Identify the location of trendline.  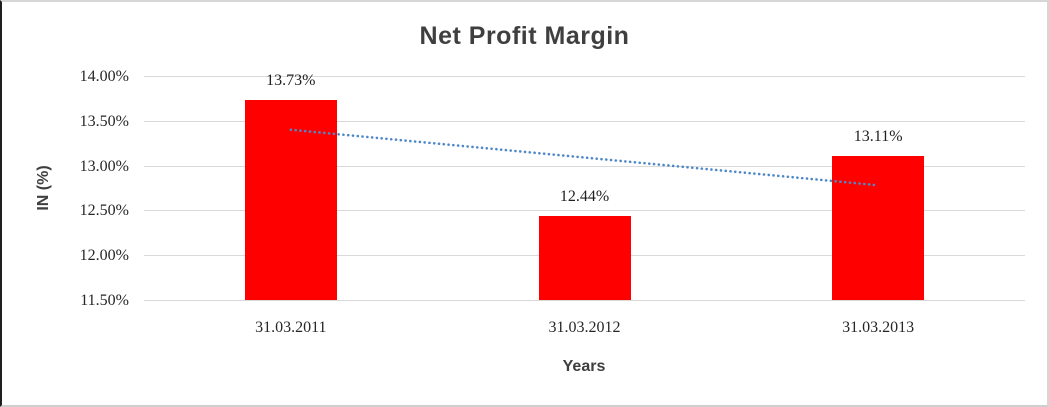
(584, 157).